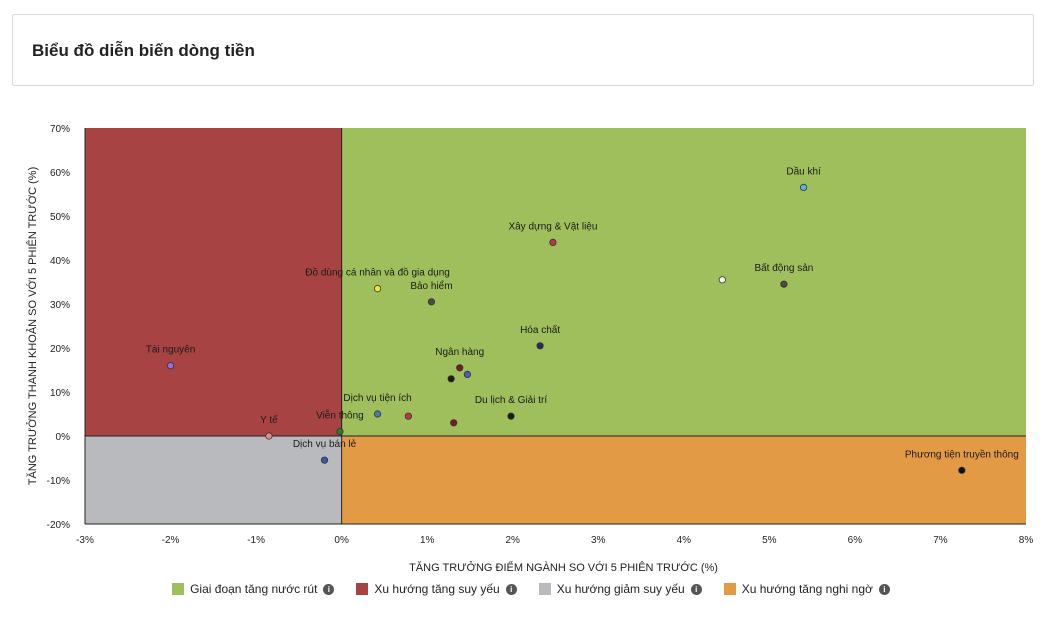 The image size is (1062, 628). What do you see at coordinates (769, 540) in the screenshot?
I see `x-tick-label: 5%` at bounding box center [769, 540].